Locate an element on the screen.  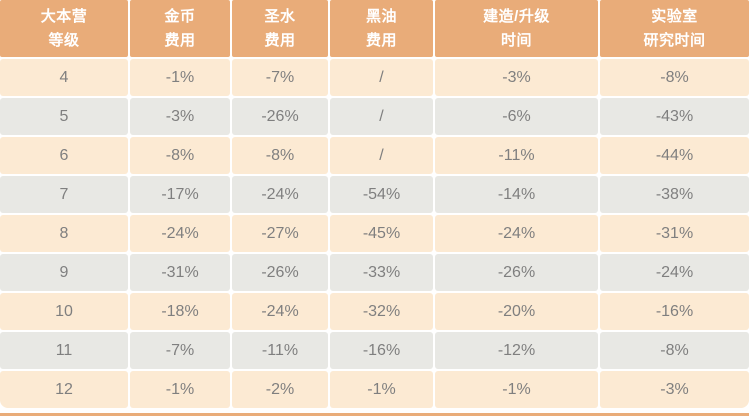
table-cell: 6 is located at coordinates (64, 155).